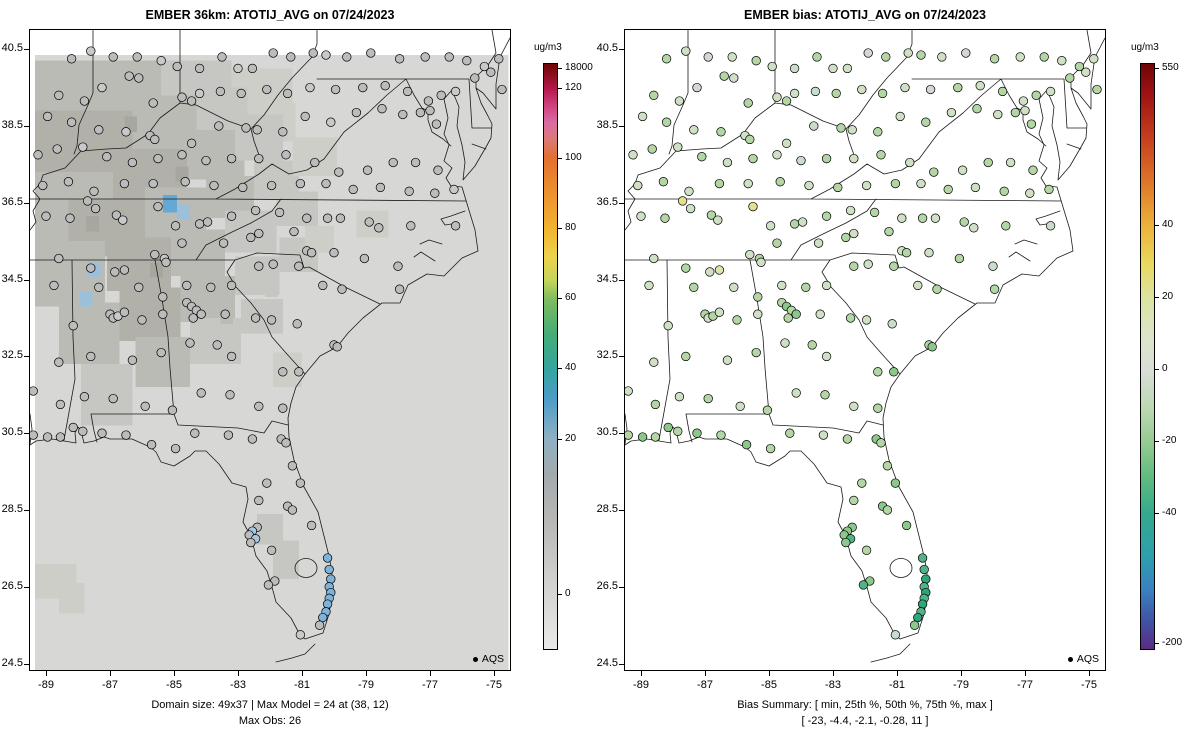  I want to click on panel-bias-title: EMBER bias: ATOTIJ_AVG on 07/24/2023, so click(865, 15).